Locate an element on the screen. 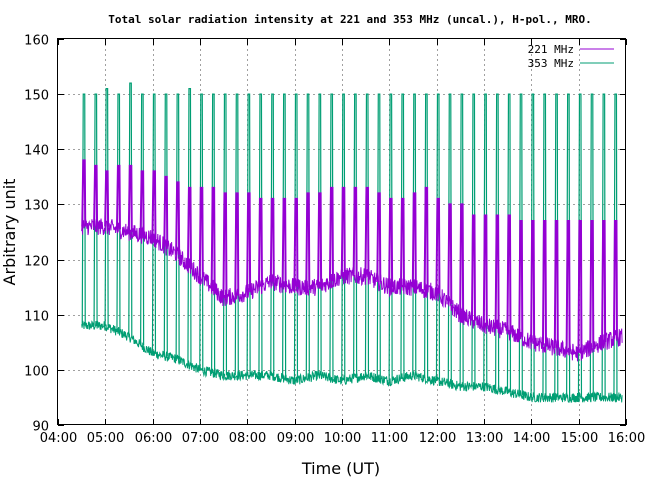 This screenshot has width=650, height=480. x-tick-label: 14:00 is located at coordinates (531, 438).